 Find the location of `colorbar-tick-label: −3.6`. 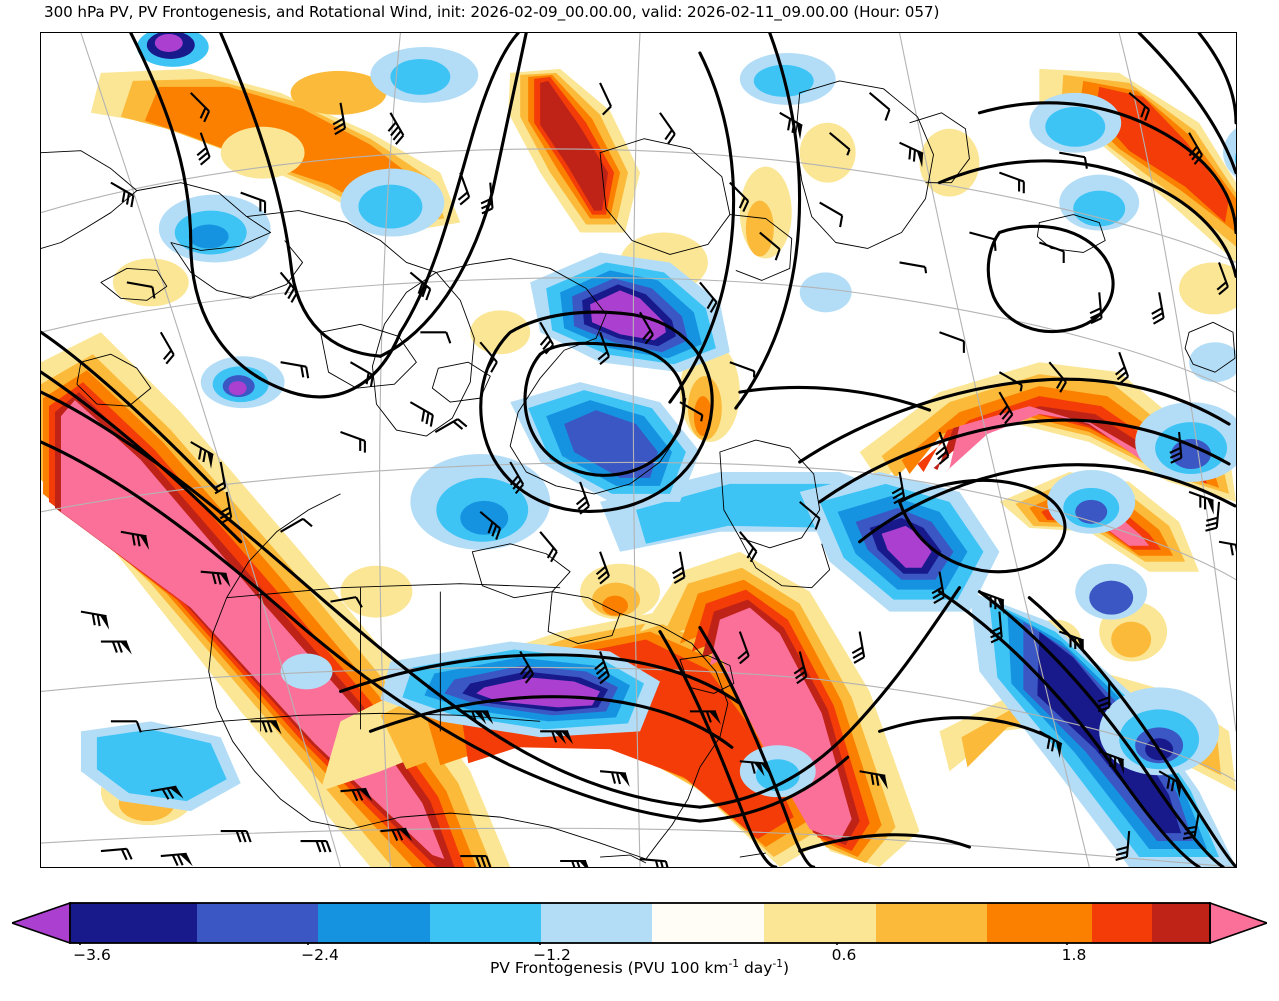

colorbar-tick-label: −3.6 is located at coordinates (92, 955).